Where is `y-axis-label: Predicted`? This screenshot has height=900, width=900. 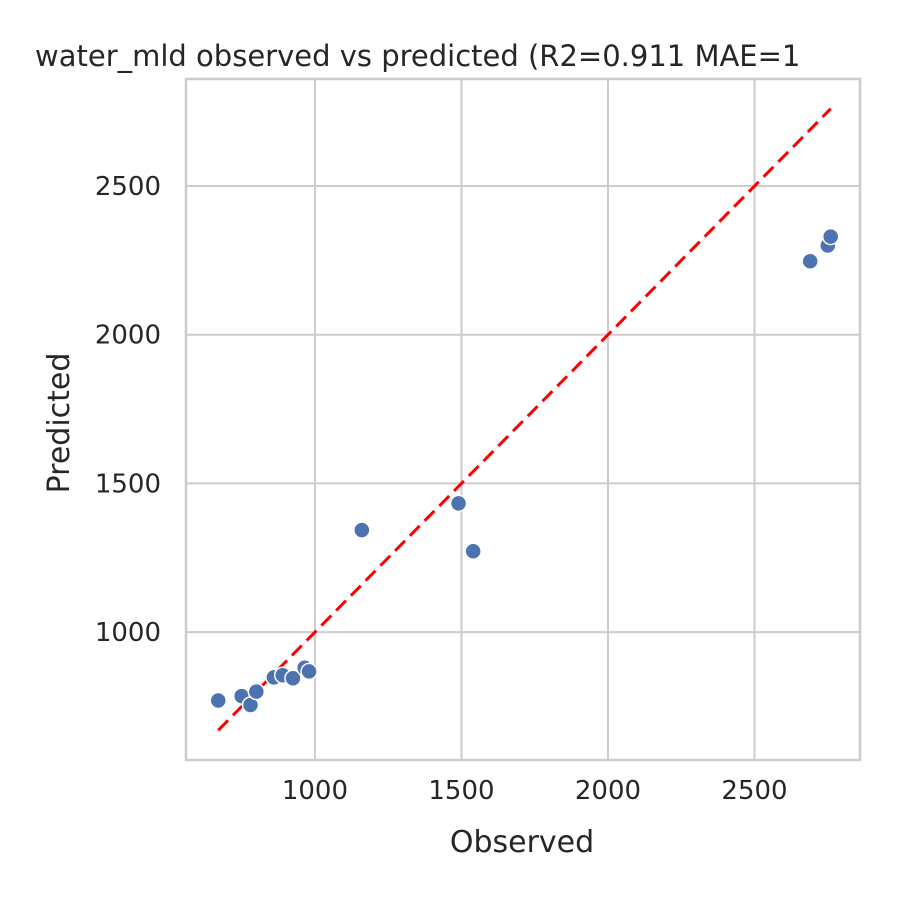 y-axis-label: Predicted is located at coordinates (59, 423).